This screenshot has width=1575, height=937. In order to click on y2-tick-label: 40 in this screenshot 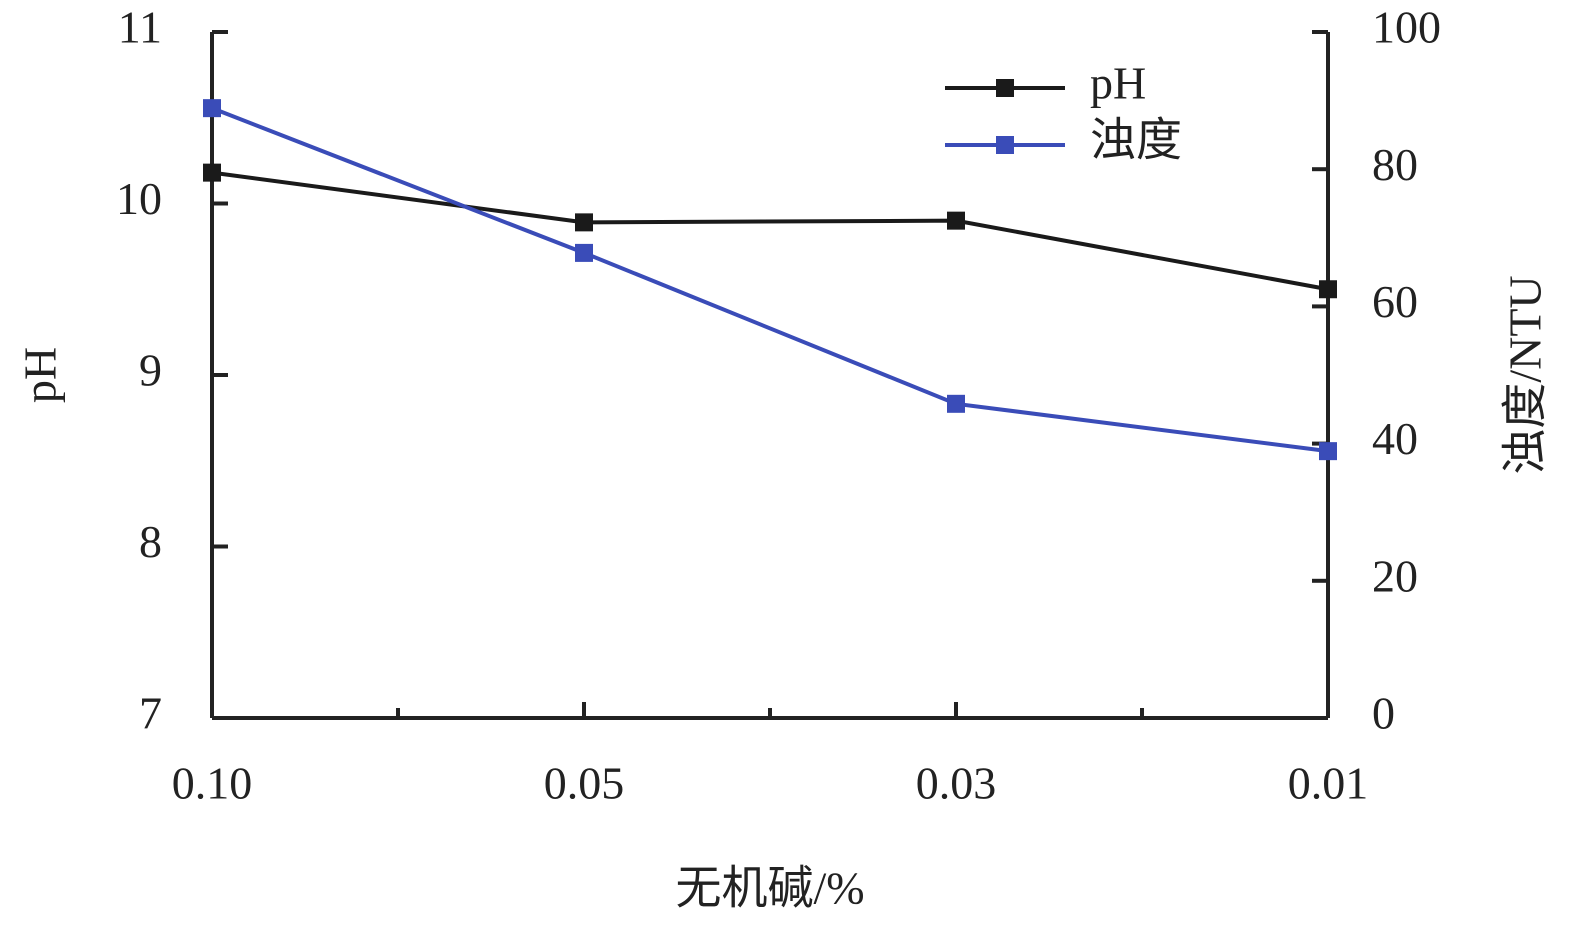, I will do `click(1395, 438)`.